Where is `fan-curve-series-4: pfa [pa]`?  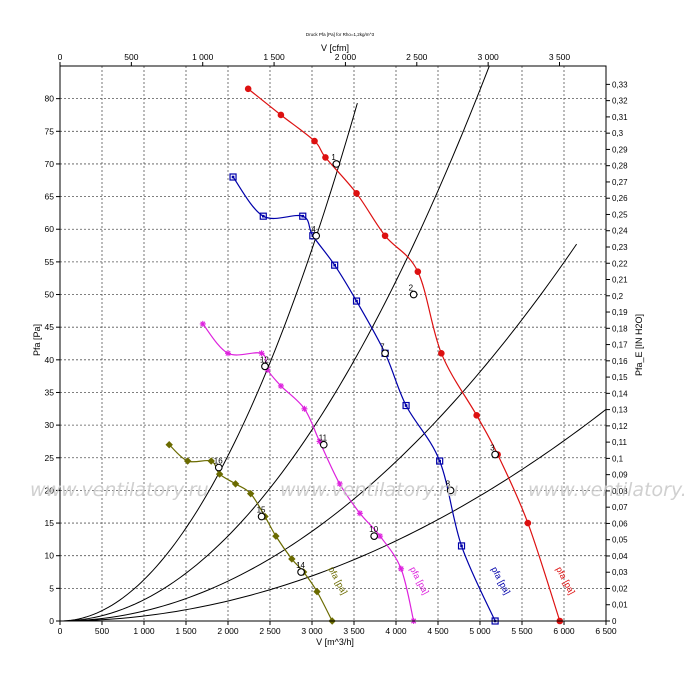 fan-curve-series-4: pfa [pa] is located at coordinates (257, 532).